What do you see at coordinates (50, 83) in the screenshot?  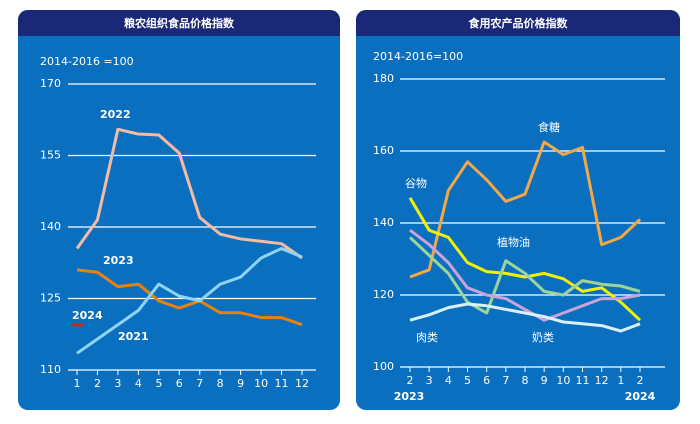 I see `y-tick-label: 170` at bounding box center [50, 83].